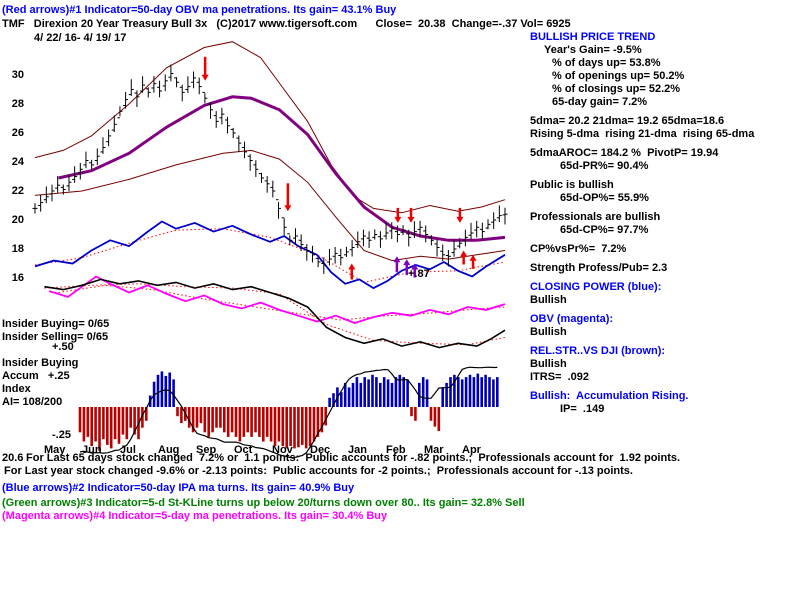  Describe the element at coordinates (593, 50) in the screenshot. I see `right-panel-line: Year's Gain= -9.5%` at that location.